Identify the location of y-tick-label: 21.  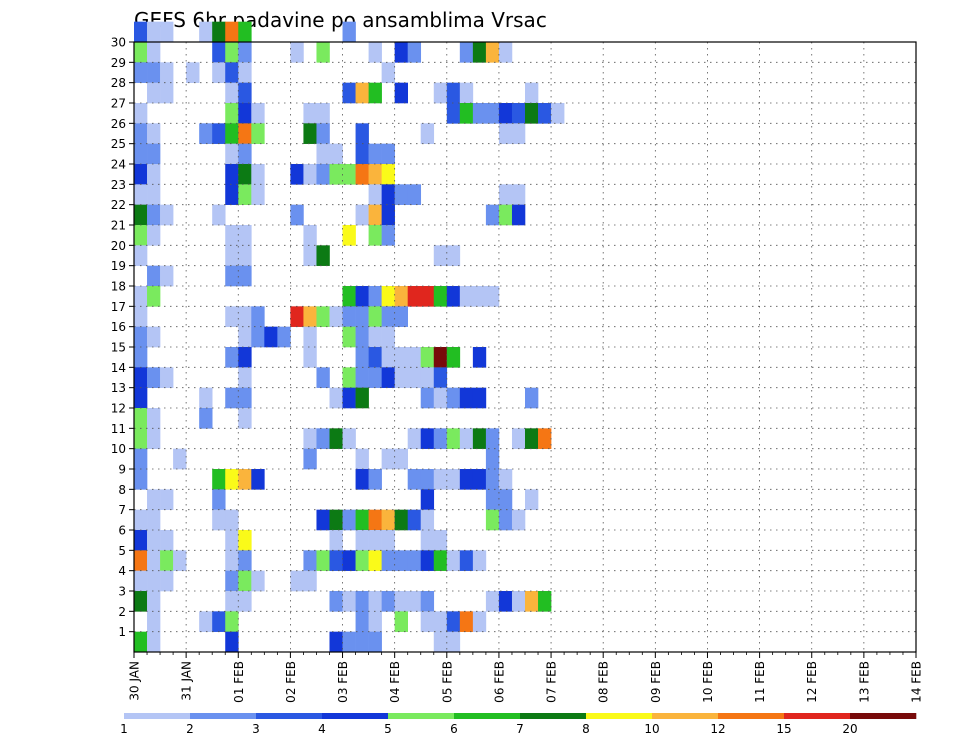
(118, 226).